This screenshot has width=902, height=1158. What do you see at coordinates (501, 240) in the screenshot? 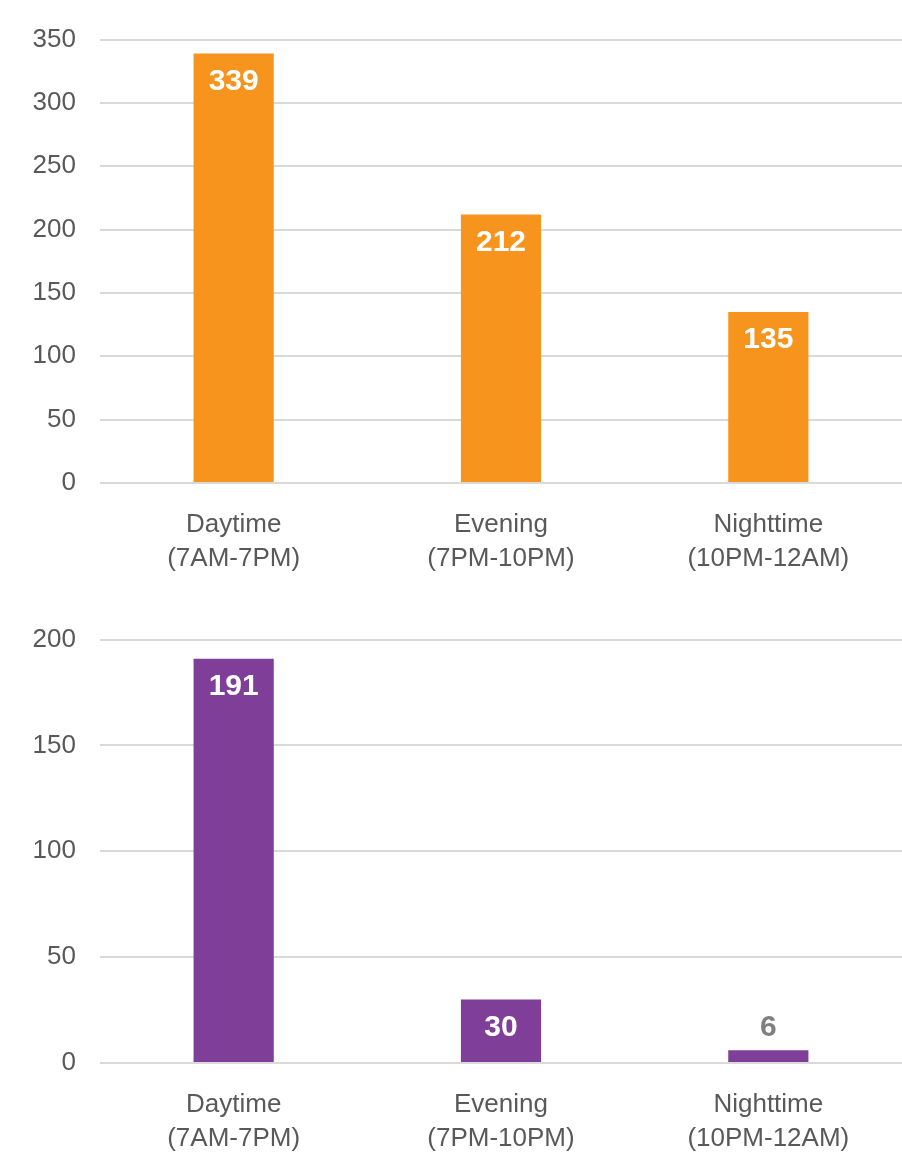
I see `data-label: 212` at bounding box center [501, 240].